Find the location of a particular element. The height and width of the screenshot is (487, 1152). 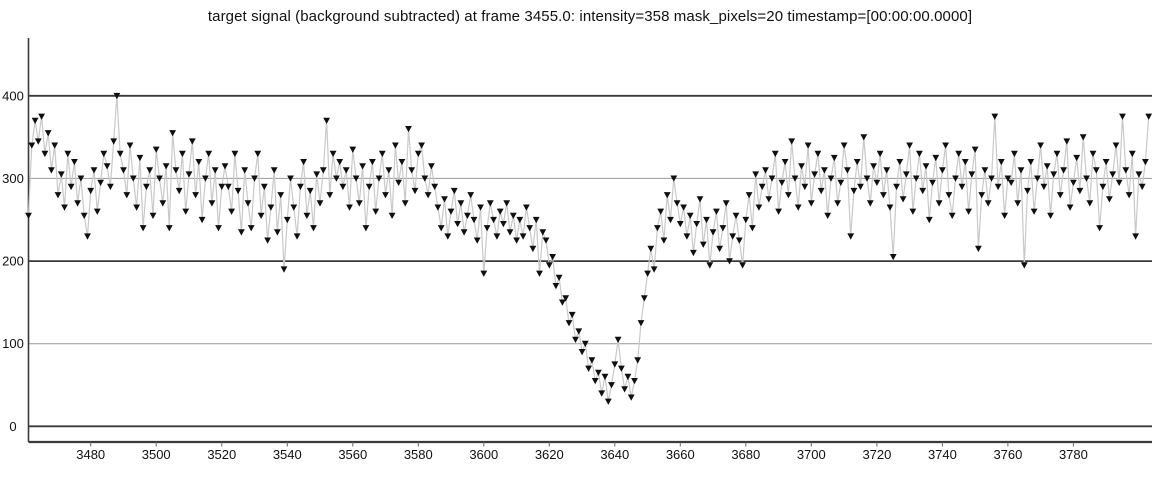

x-tick-label: 3740 is located at coordinates (942, 454).